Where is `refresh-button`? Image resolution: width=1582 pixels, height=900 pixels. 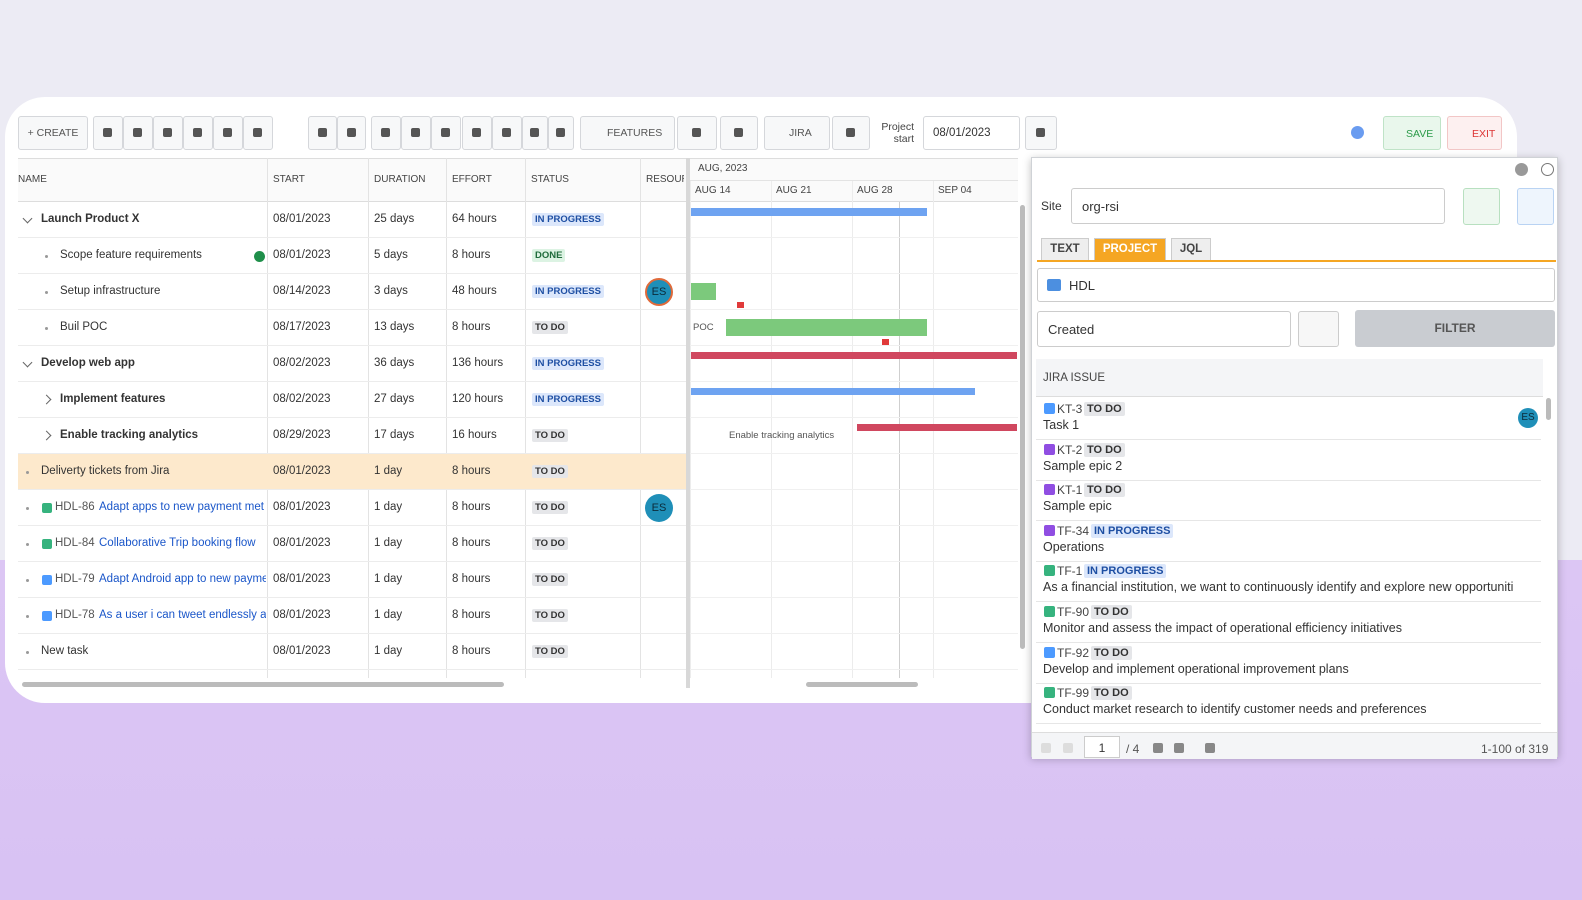
refresh-button is located at coordinates (1535, 206).